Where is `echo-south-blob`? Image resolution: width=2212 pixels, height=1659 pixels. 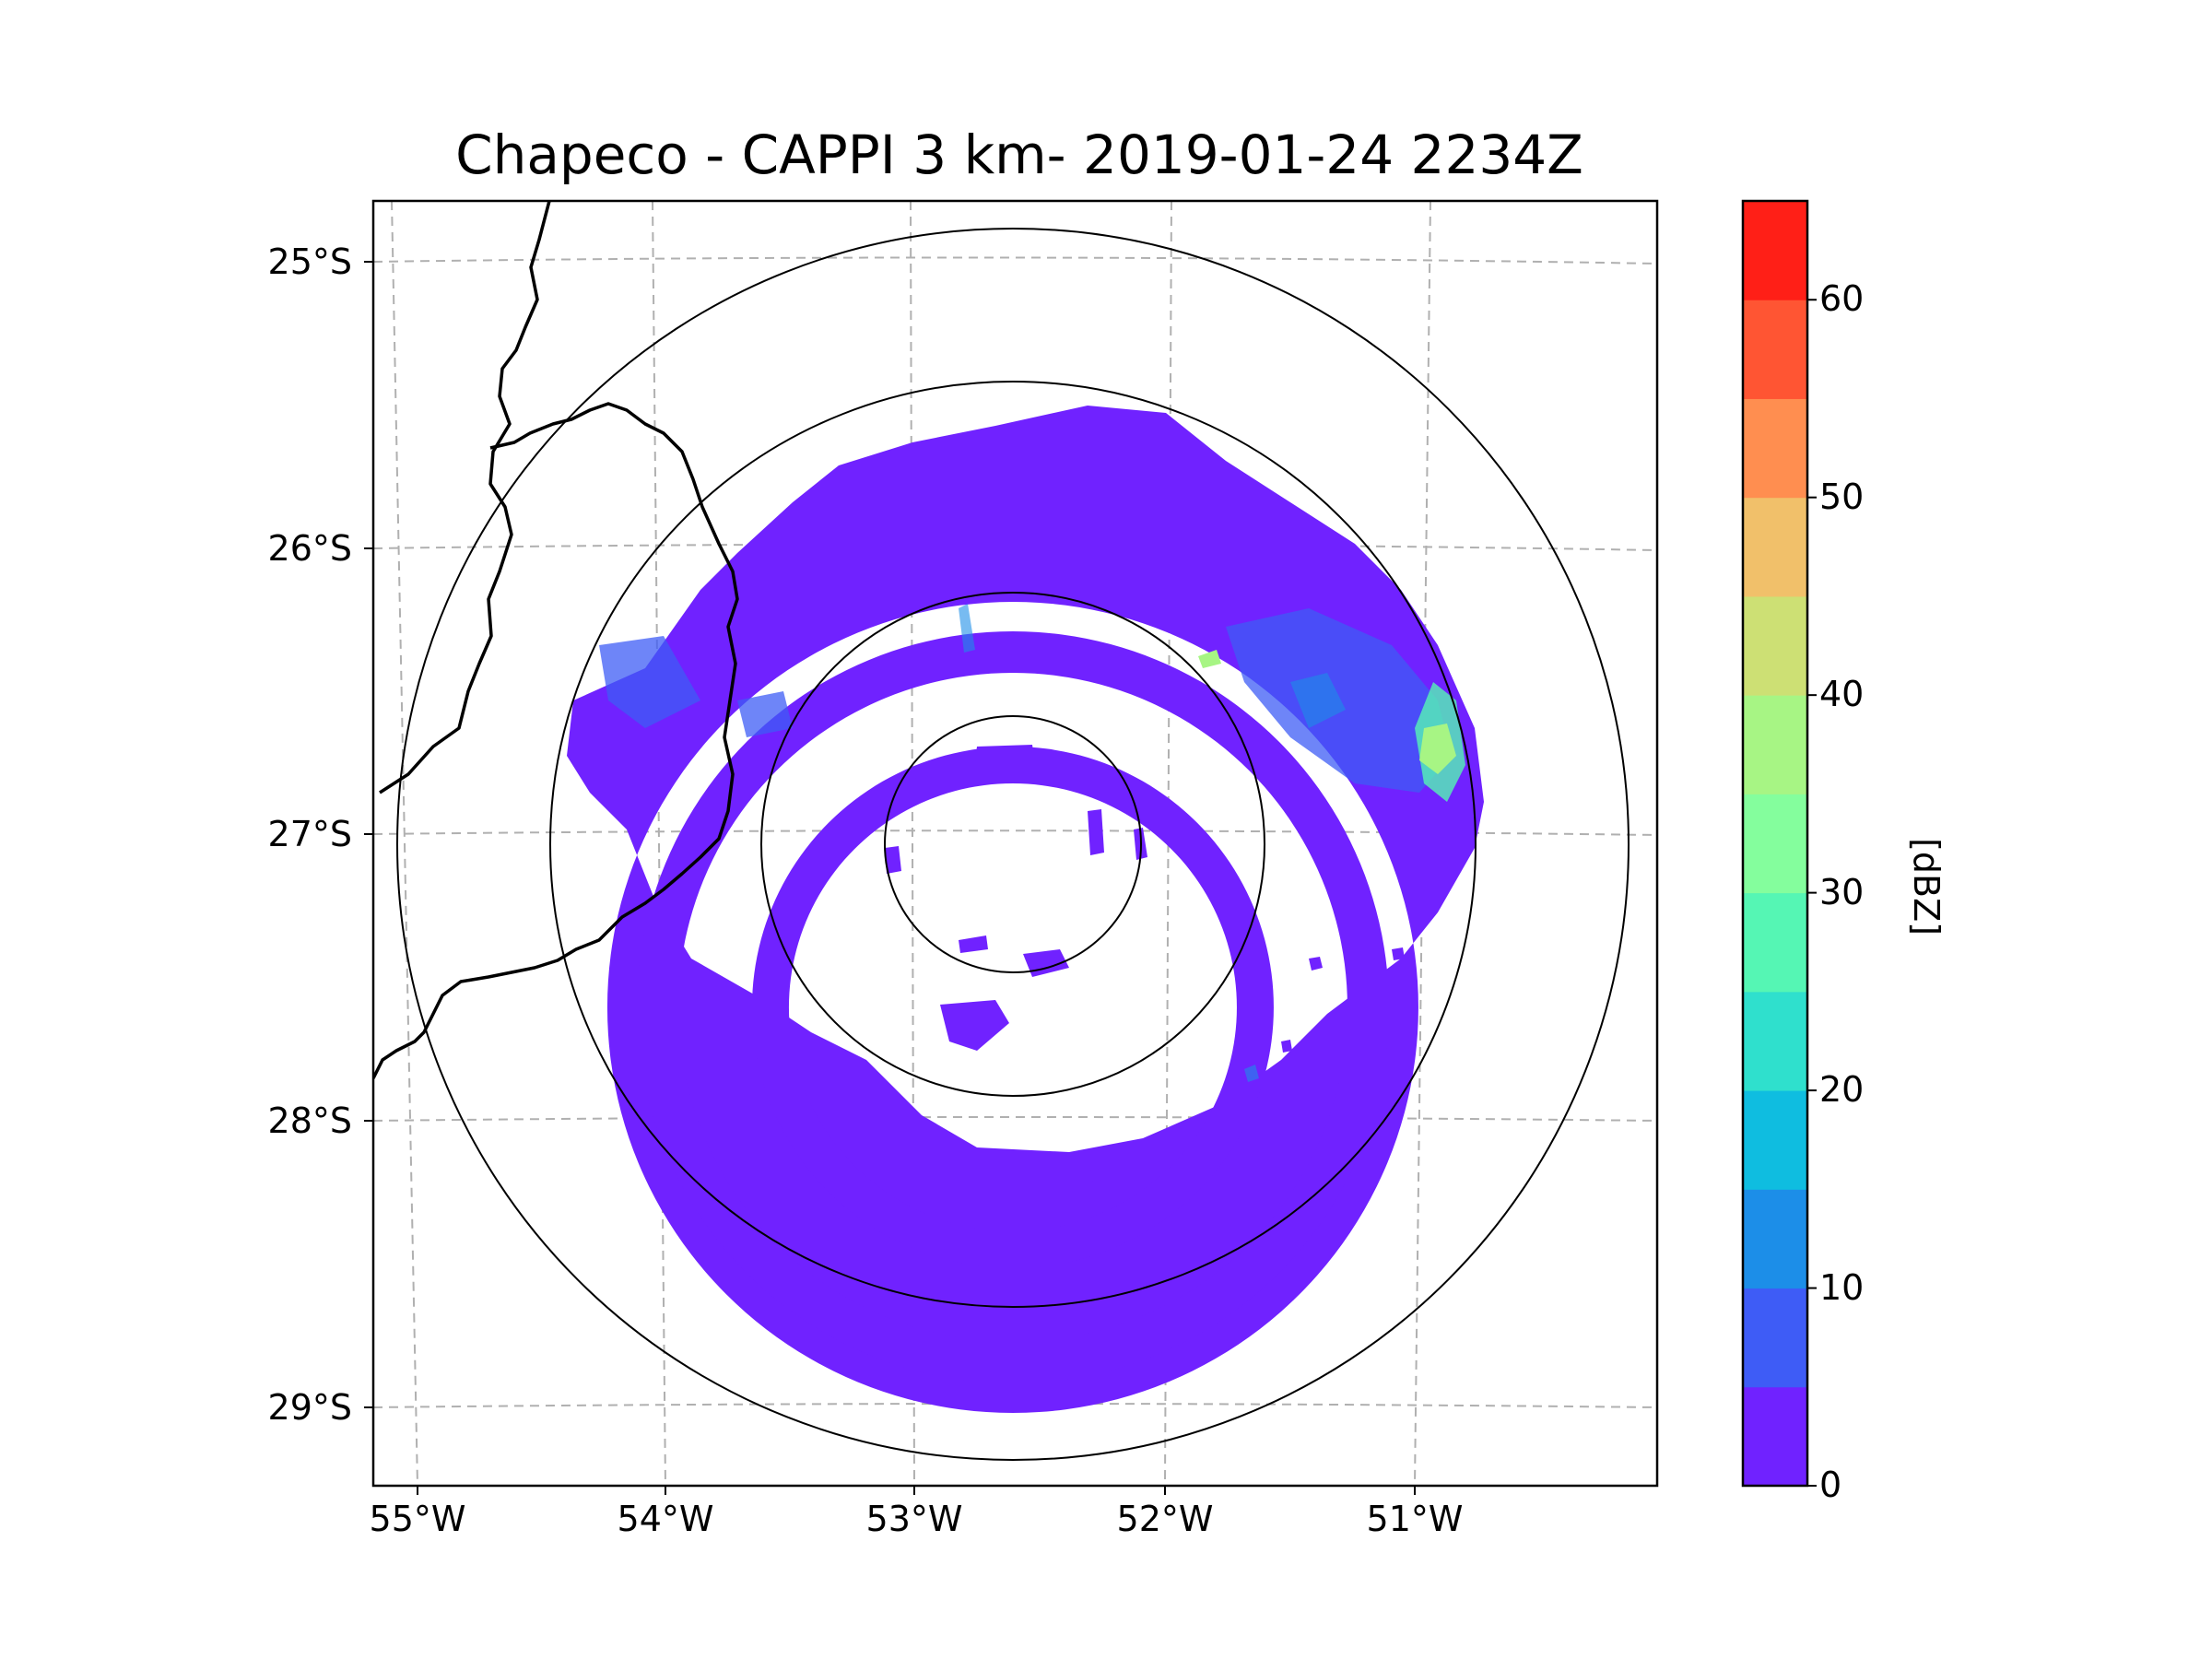
echo-south-blob is located at coordinates (1004, 1000).